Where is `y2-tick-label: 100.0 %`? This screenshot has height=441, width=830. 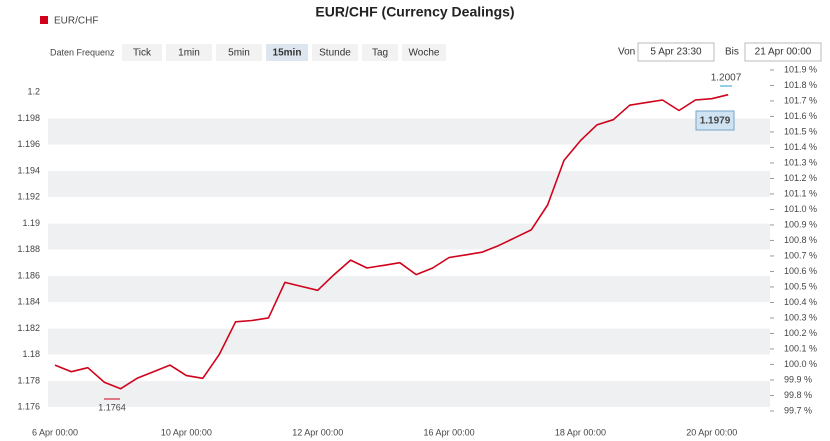
y2-tick-label: 100.0 % is located at coordinates (800, 364).